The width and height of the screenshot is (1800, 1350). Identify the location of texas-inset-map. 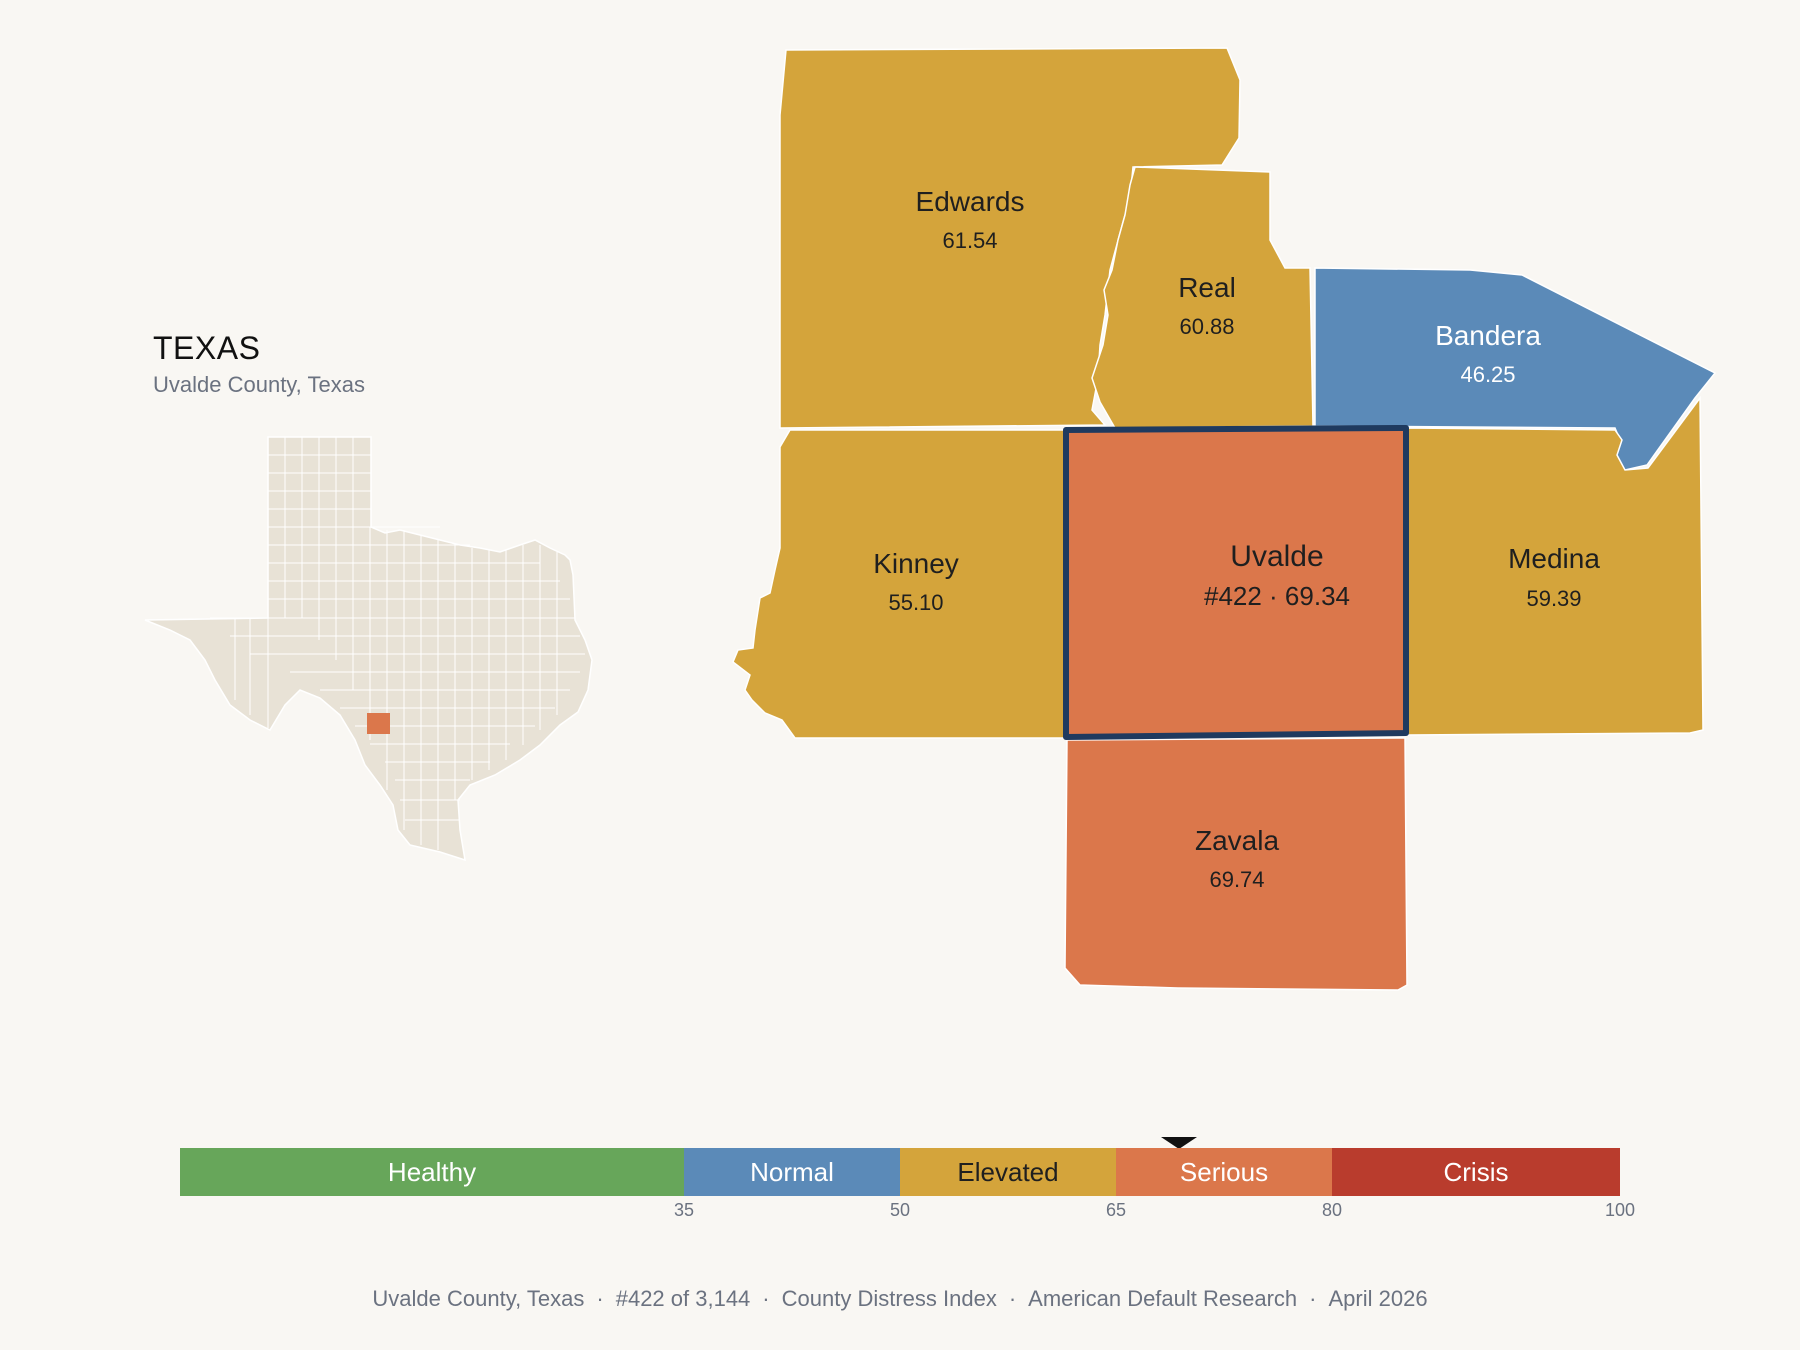
(368, 649).